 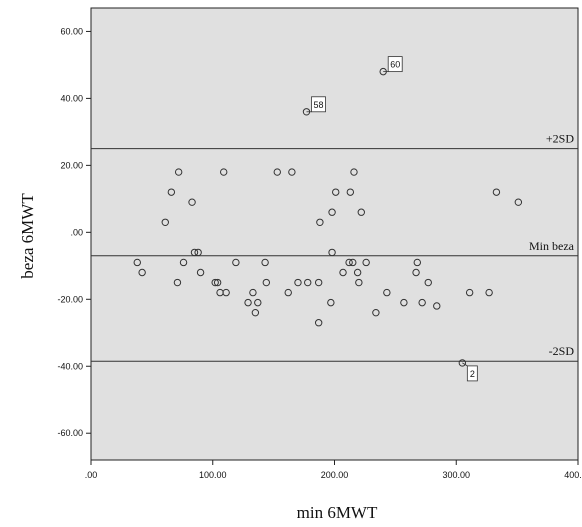 I want to click on annotation-label: 58, so click(x=318, y=105).